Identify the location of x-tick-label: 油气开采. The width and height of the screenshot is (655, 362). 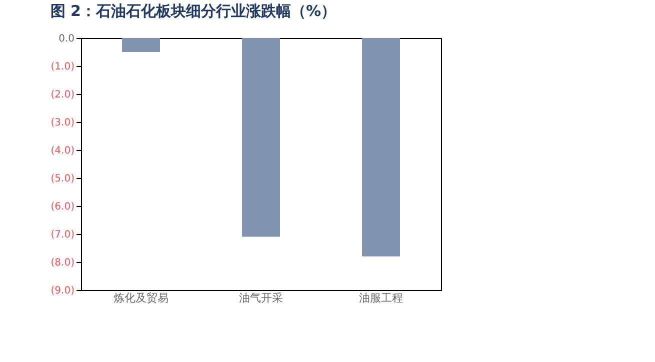
(261, 298).